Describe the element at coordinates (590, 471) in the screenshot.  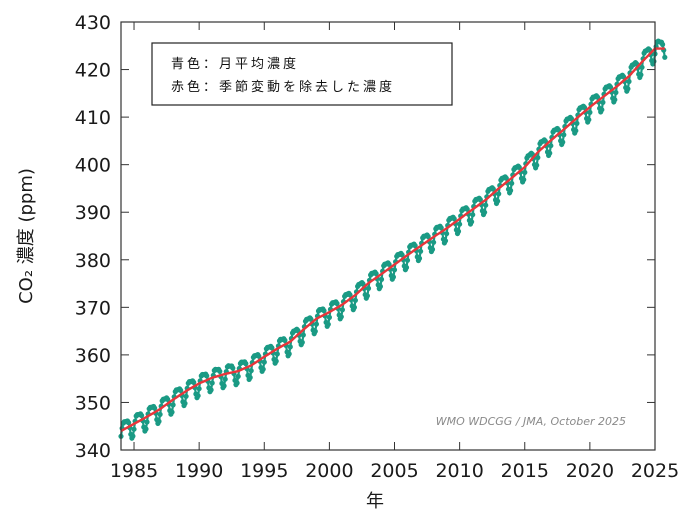
I see `x-tick-label: 2020` at that location.